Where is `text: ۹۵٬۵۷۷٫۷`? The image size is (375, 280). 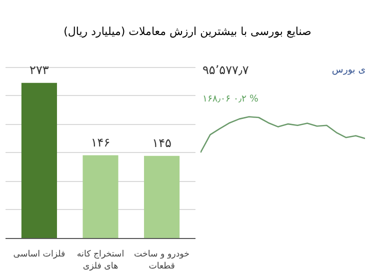
text: ۹۵٬۵۷۷٫۷ is located at coordinates (226, 70).